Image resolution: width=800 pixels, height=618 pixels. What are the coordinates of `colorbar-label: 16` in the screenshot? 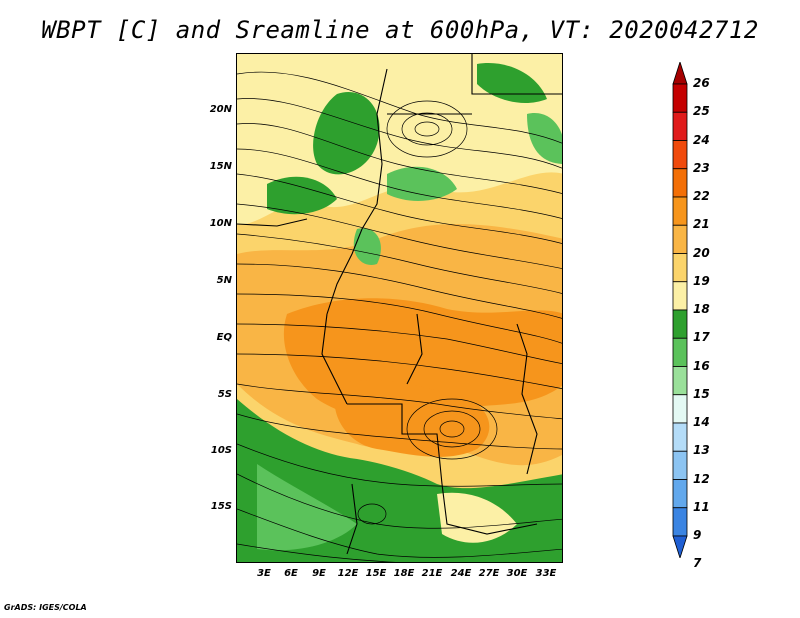 It's located at (701, 365).